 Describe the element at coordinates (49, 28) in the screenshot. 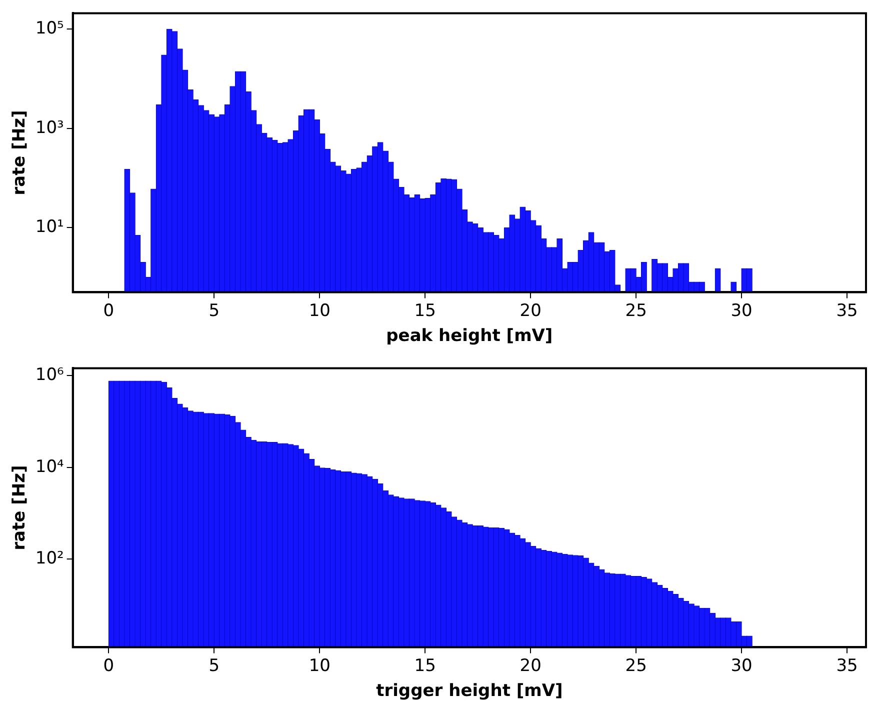

I see `y-tick-label: 10⁵` at that location.